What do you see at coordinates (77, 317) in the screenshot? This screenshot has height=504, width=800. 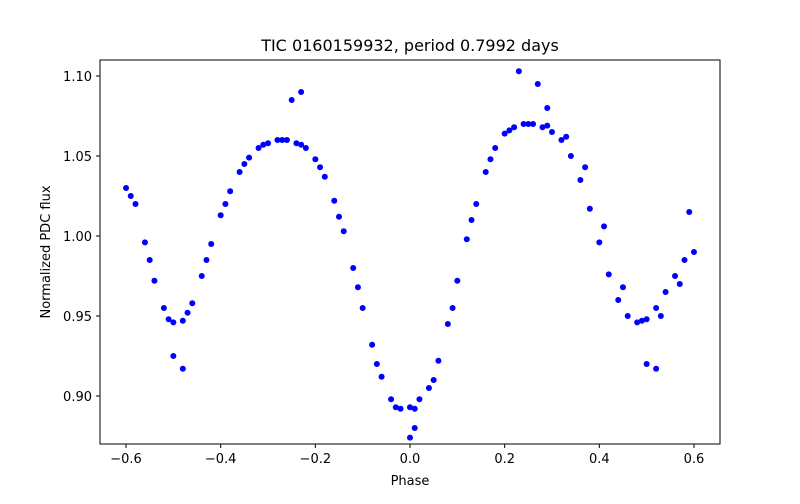 I see `y-tick-label: 0.95` at bounding box center [77, 317].